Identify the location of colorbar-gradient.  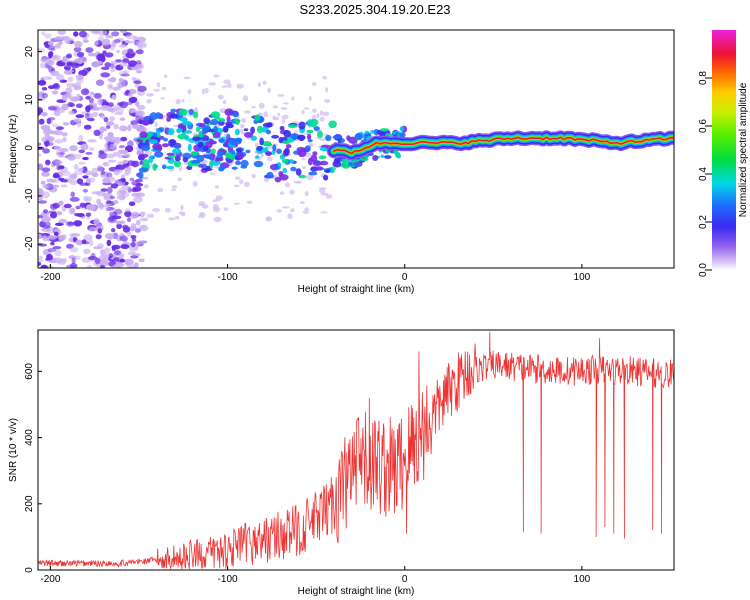
(724, 150).